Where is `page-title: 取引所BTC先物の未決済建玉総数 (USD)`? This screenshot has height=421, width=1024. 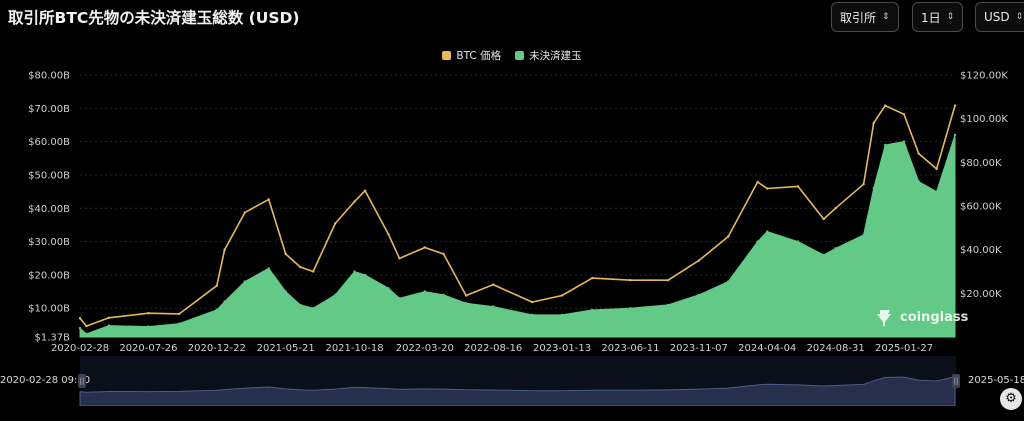 page-title: 取引所BTC先物の未決済建玉総数 (USD) is located at coordinates (154, 18).